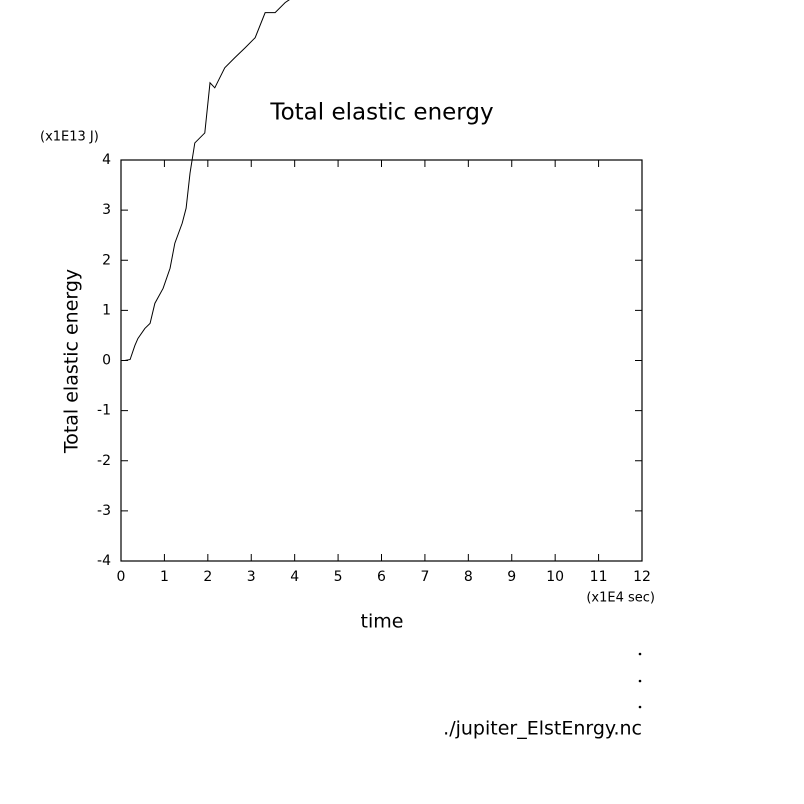  What do you see at coordinates (106, 160) in the screenshot?
I see `y-tick-label: 4` at bounding box center [106, 160].